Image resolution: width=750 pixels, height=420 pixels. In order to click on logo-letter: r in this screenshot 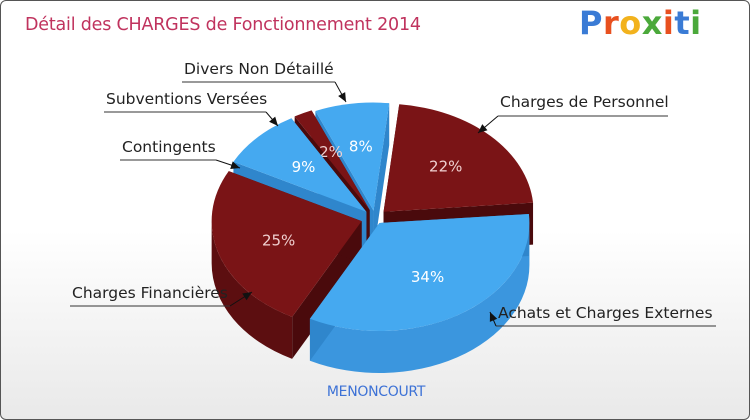, I will do `click(611, 23)`.